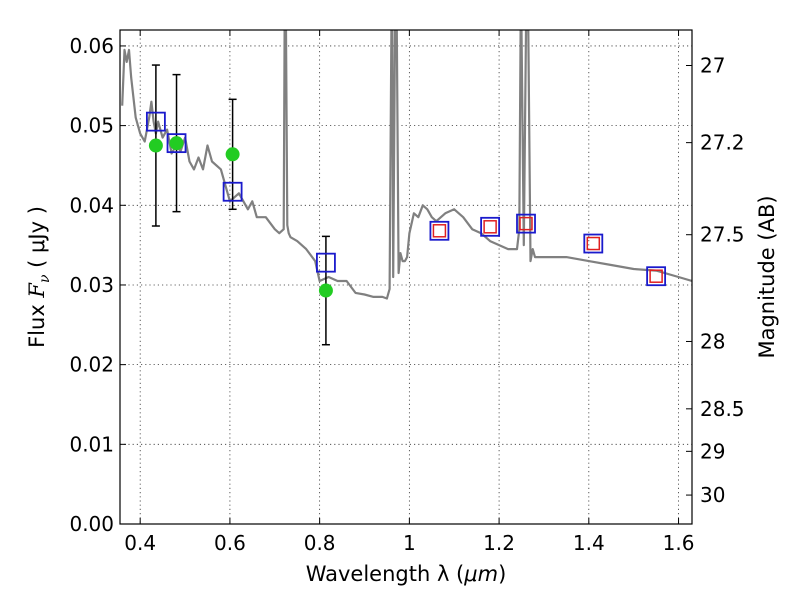 Image resolution: width=800 pixels, height=604 pixels. Describe the element at coordinates (91, 126) in the screenshot. I see `y-tick-label: 0.05` at that location.